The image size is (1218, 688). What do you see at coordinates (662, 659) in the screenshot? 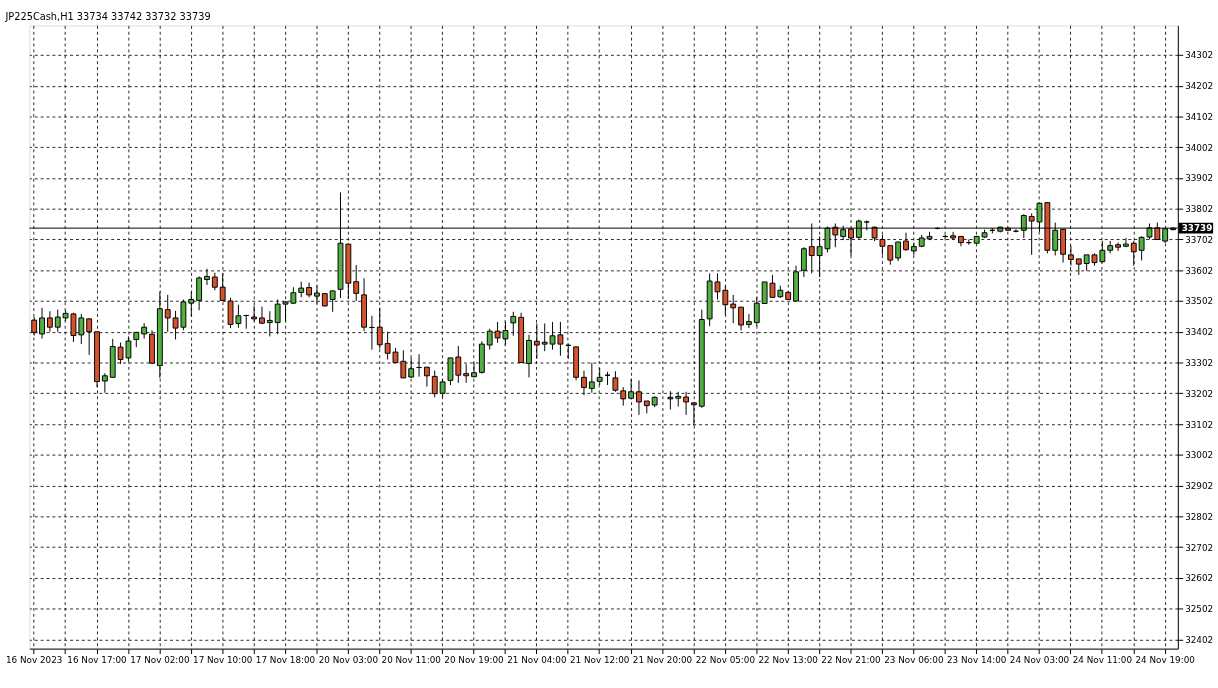
I see `x-tick-label: 21 Nov 20:00` at bounding box center [662, 659].